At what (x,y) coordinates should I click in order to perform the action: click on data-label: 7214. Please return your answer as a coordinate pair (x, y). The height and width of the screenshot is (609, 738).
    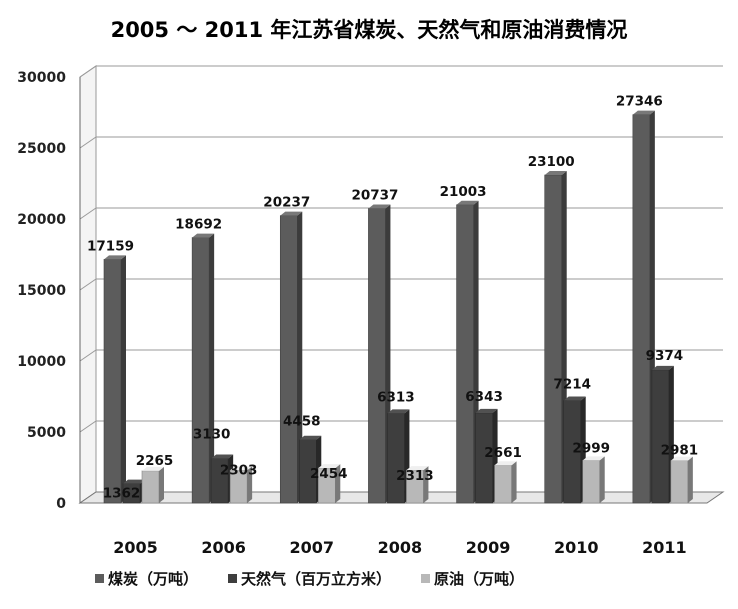
    Looking at the image, I should click on (572, 385).